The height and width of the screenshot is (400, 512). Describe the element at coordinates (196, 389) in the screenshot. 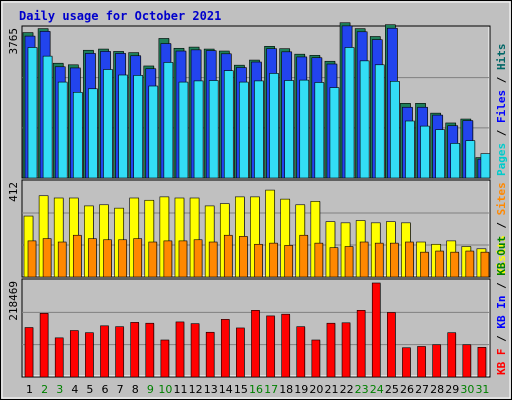

I see `x-tick-label: 12` at that location.